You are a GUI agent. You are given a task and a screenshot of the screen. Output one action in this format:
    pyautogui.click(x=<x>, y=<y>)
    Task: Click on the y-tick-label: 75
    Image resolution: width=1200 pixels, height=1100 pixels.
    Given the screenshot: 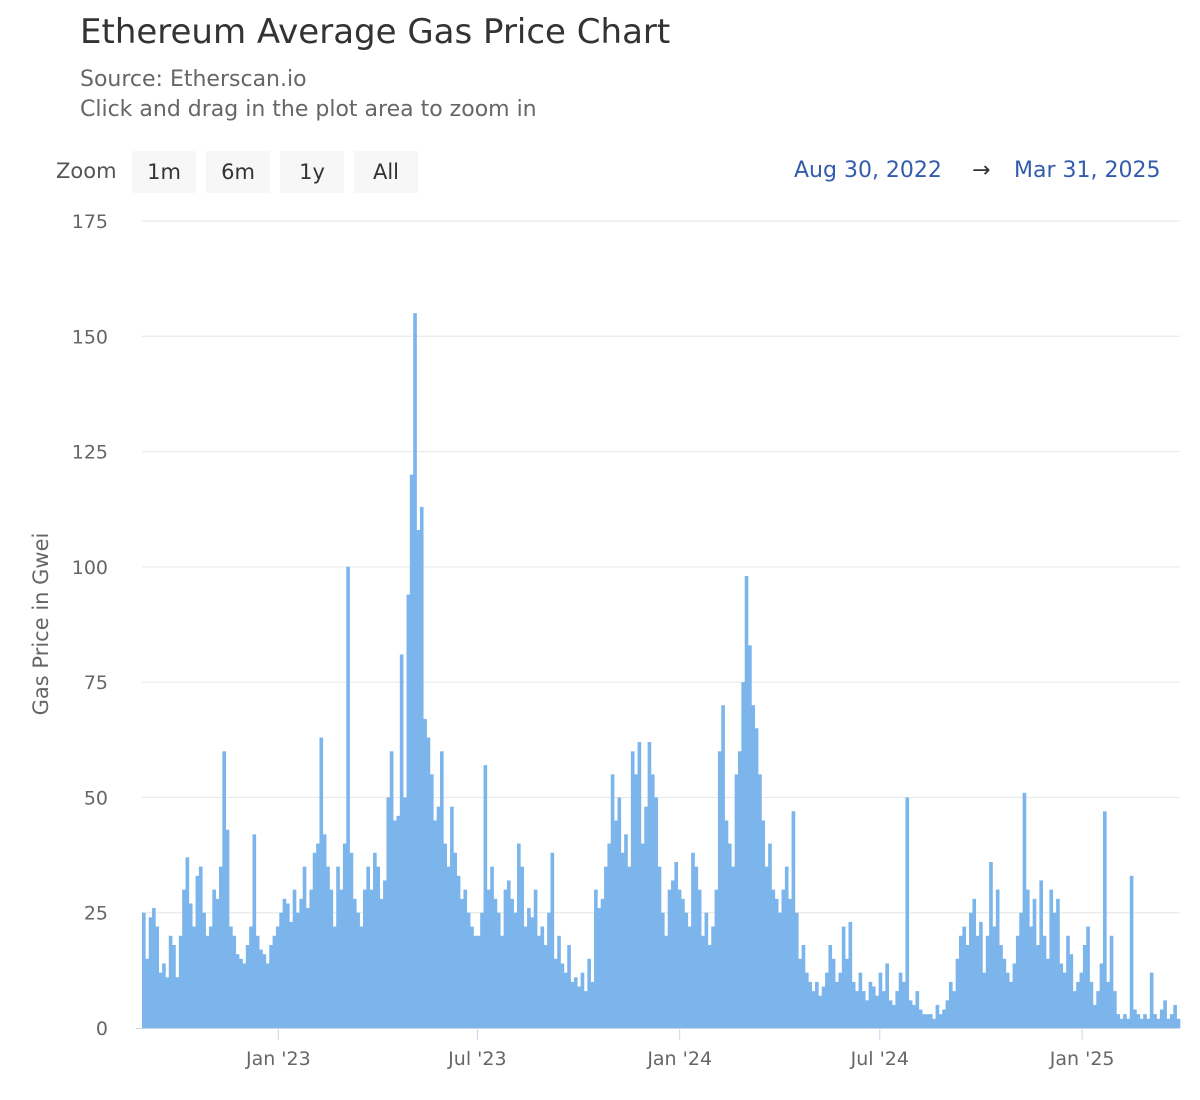 What is the action you would take?
    pyautogui.click(x=96, y=683)
    